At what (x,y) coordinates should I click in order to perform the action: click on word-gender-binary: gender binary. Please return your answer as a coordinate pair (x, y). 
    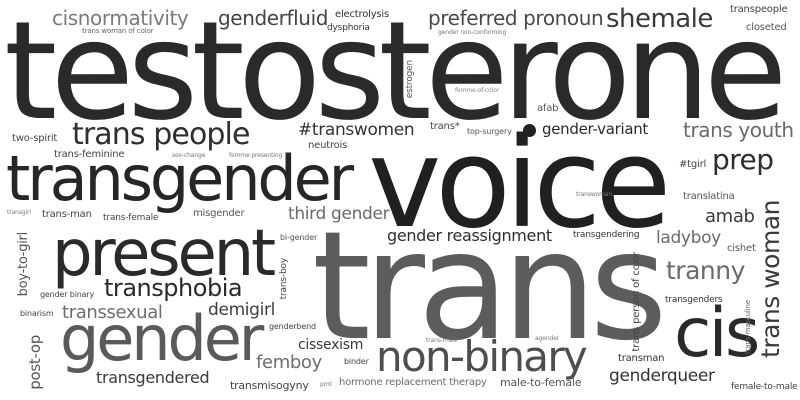
    Looking at the image, I should click on (67, 294).